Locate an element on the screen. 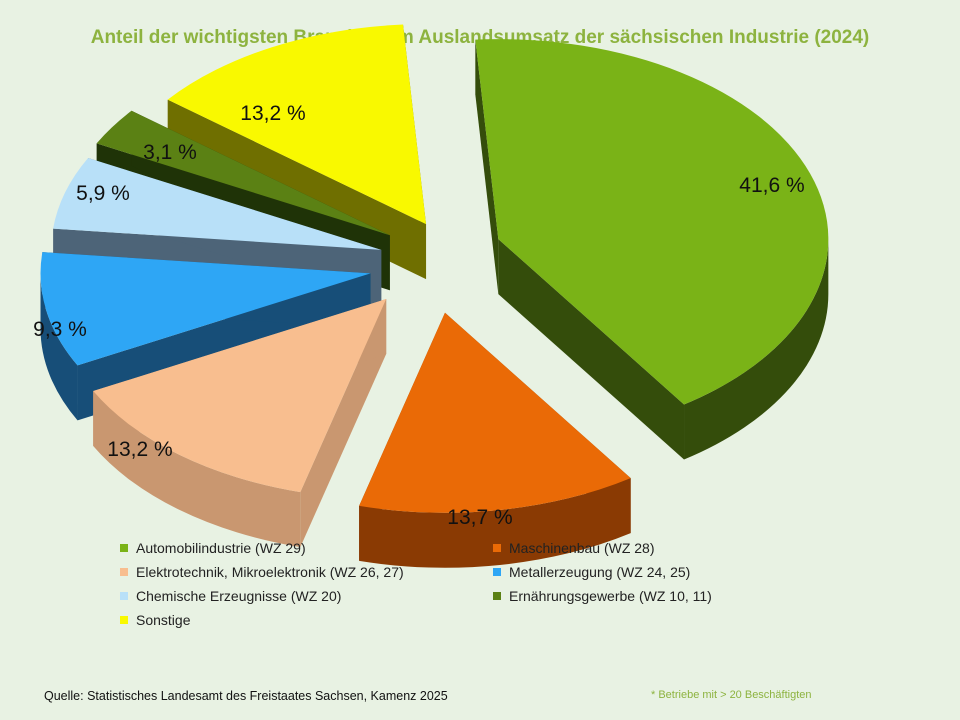  legend-item-1: Maschinenbau (WZ 28) is located at coordinates (574, 548).